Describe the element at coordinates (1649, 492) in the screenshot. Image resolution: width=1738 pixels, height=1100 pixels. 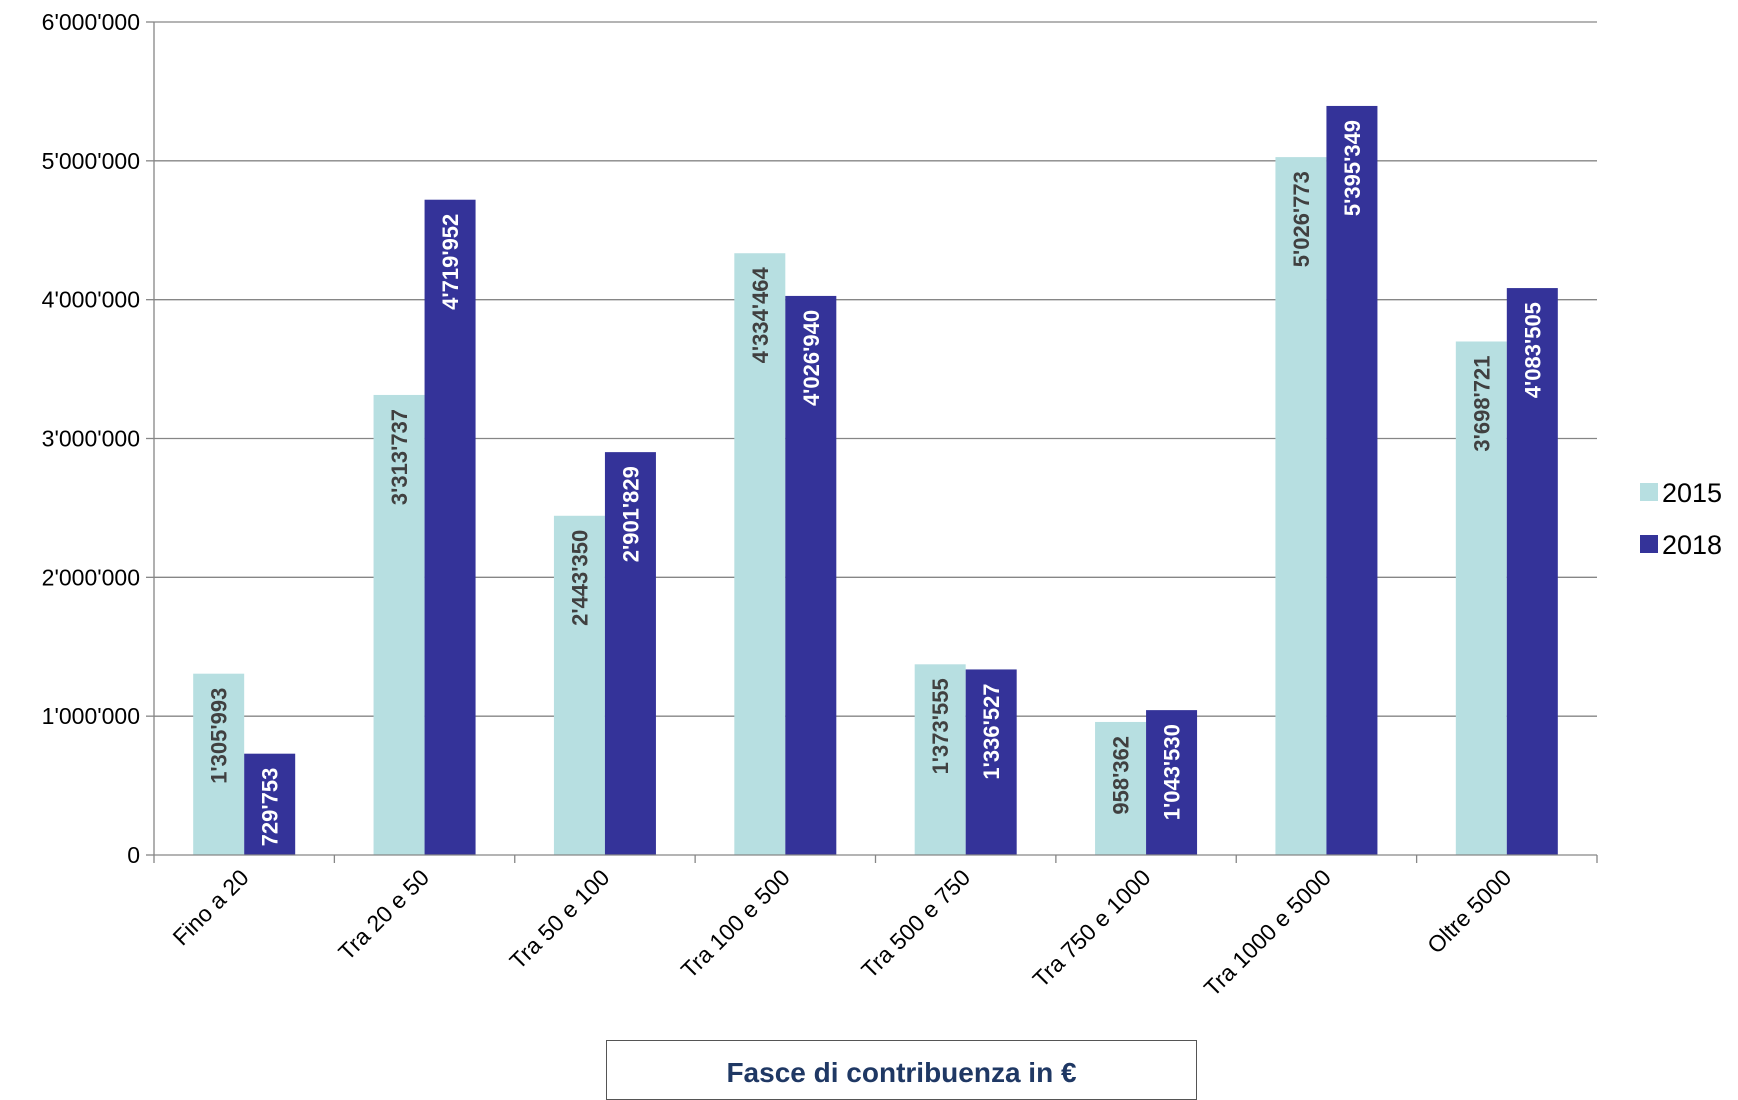
I see `legend-swatch-2015` at that location.